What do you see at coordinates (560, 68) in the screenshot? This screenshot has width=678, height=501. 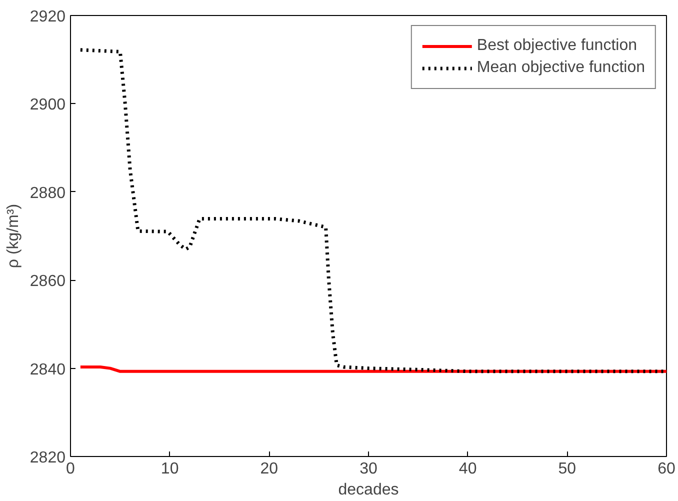 I see `legend-label: Mean objective function` at bounding box center [560, 68].